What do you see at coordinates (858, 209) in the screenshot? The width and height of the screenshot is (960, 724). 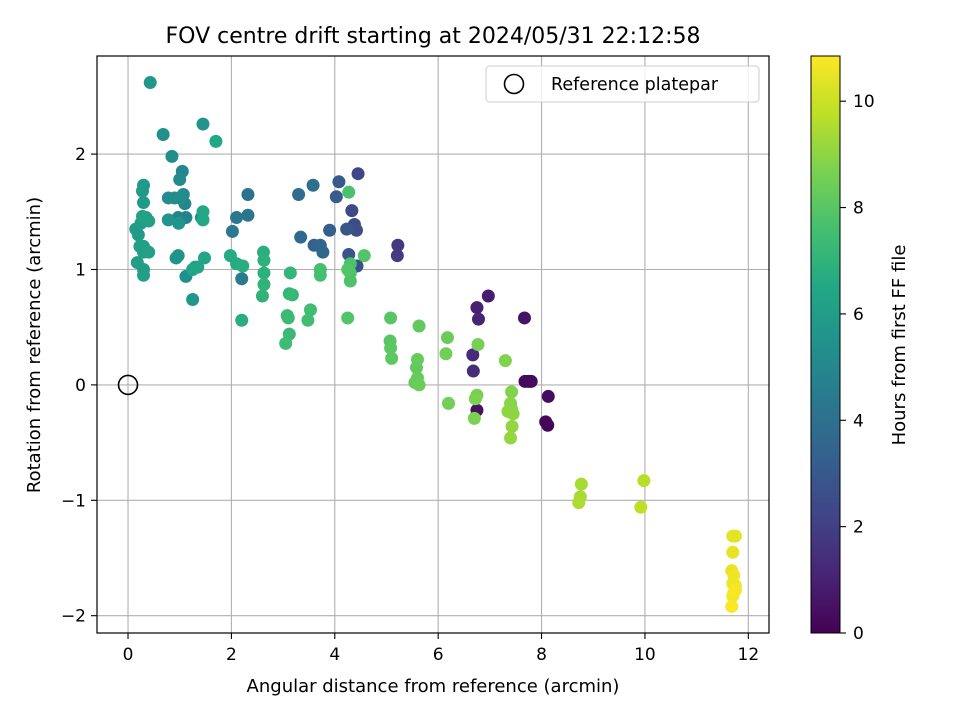 I see `colorbar-tick-label: 8` at bounding box center [858, 209].